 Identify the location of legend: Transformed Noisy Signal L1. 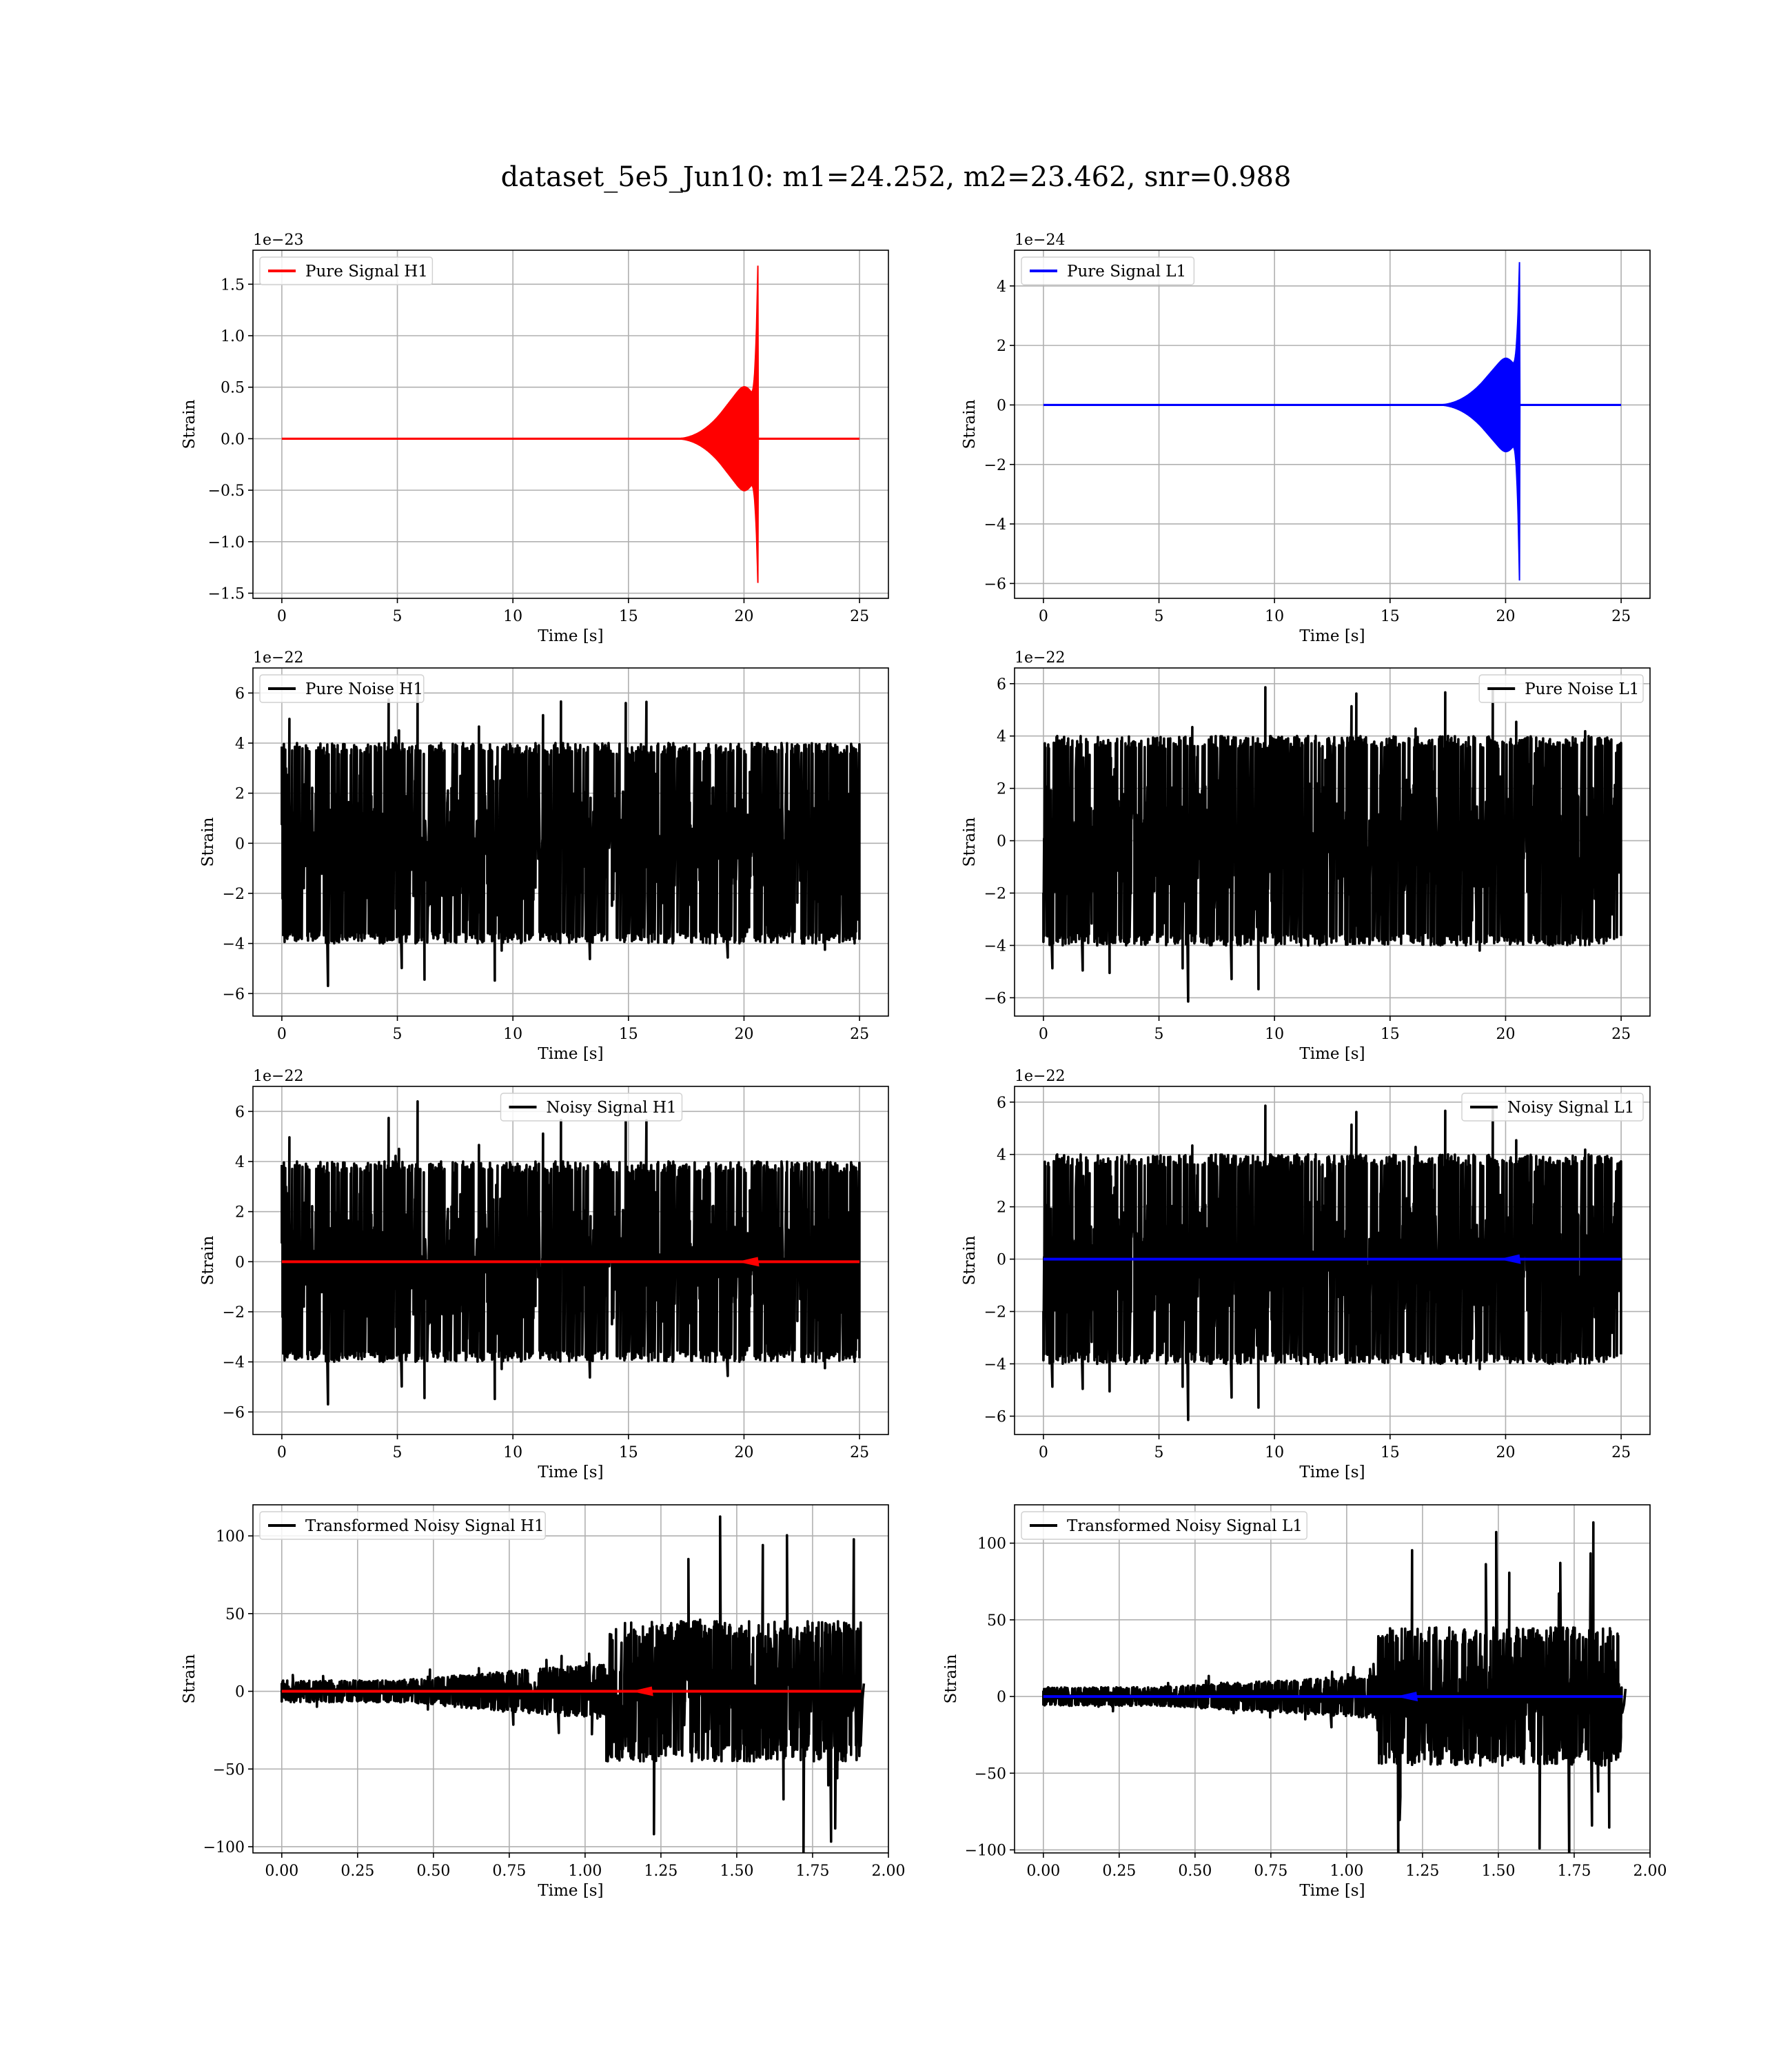
(1164, 1526).